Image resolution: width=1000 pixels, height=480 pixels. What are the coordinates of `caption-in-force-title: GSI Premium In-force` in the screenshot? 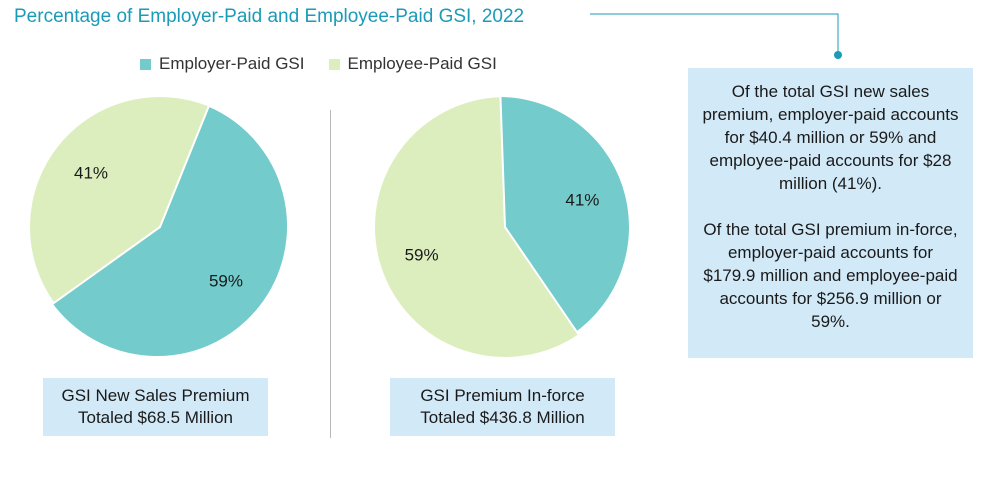 It's located at (502, 395).